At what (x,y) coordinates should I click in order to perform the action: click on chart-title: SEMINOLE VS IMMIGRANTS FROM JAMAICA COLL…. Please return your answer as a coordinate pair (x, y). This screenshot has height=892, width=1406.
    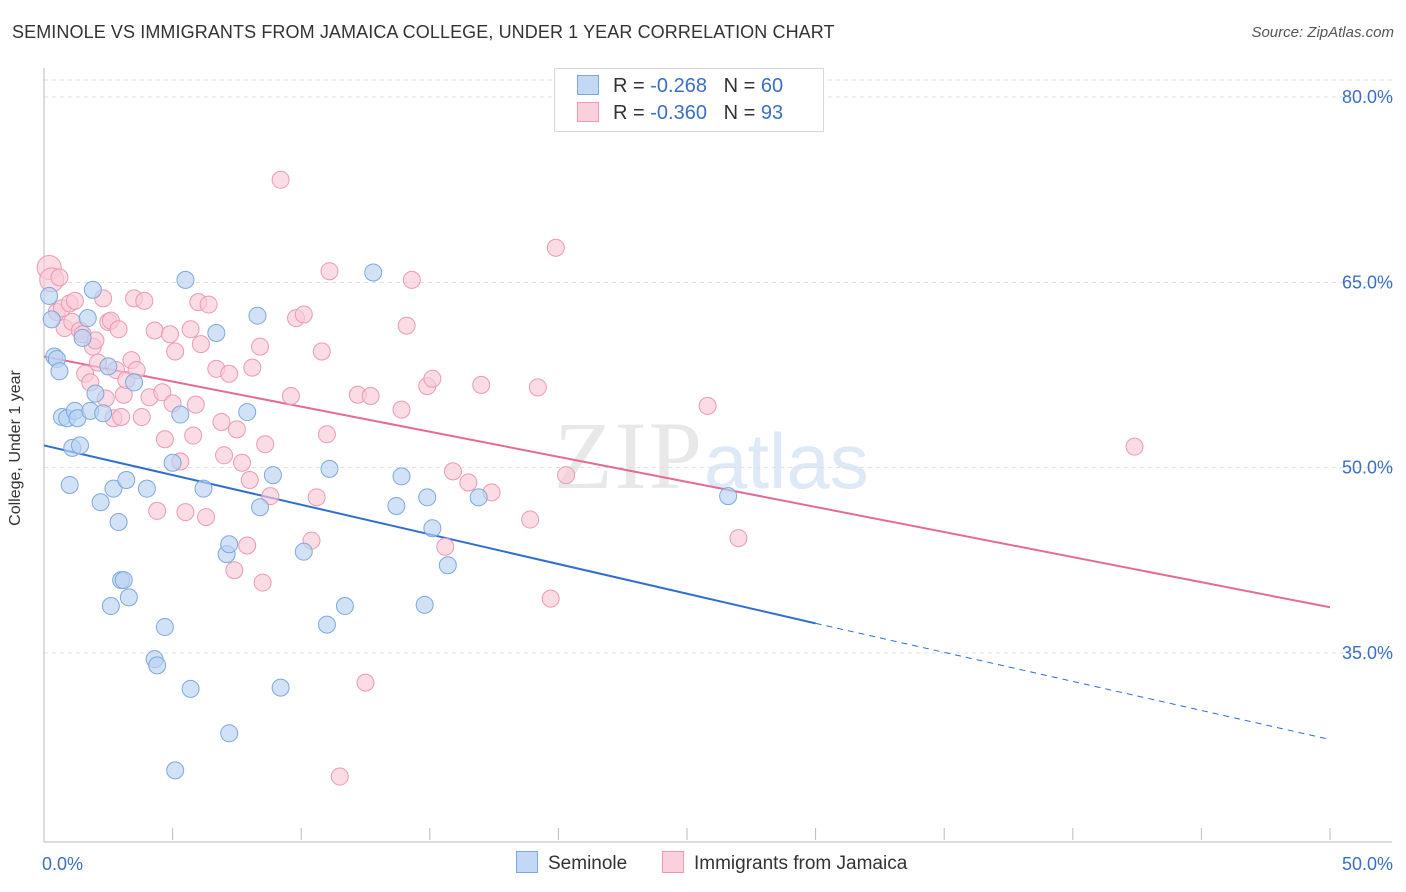
    Looking at the image, I should click on (423, 32).